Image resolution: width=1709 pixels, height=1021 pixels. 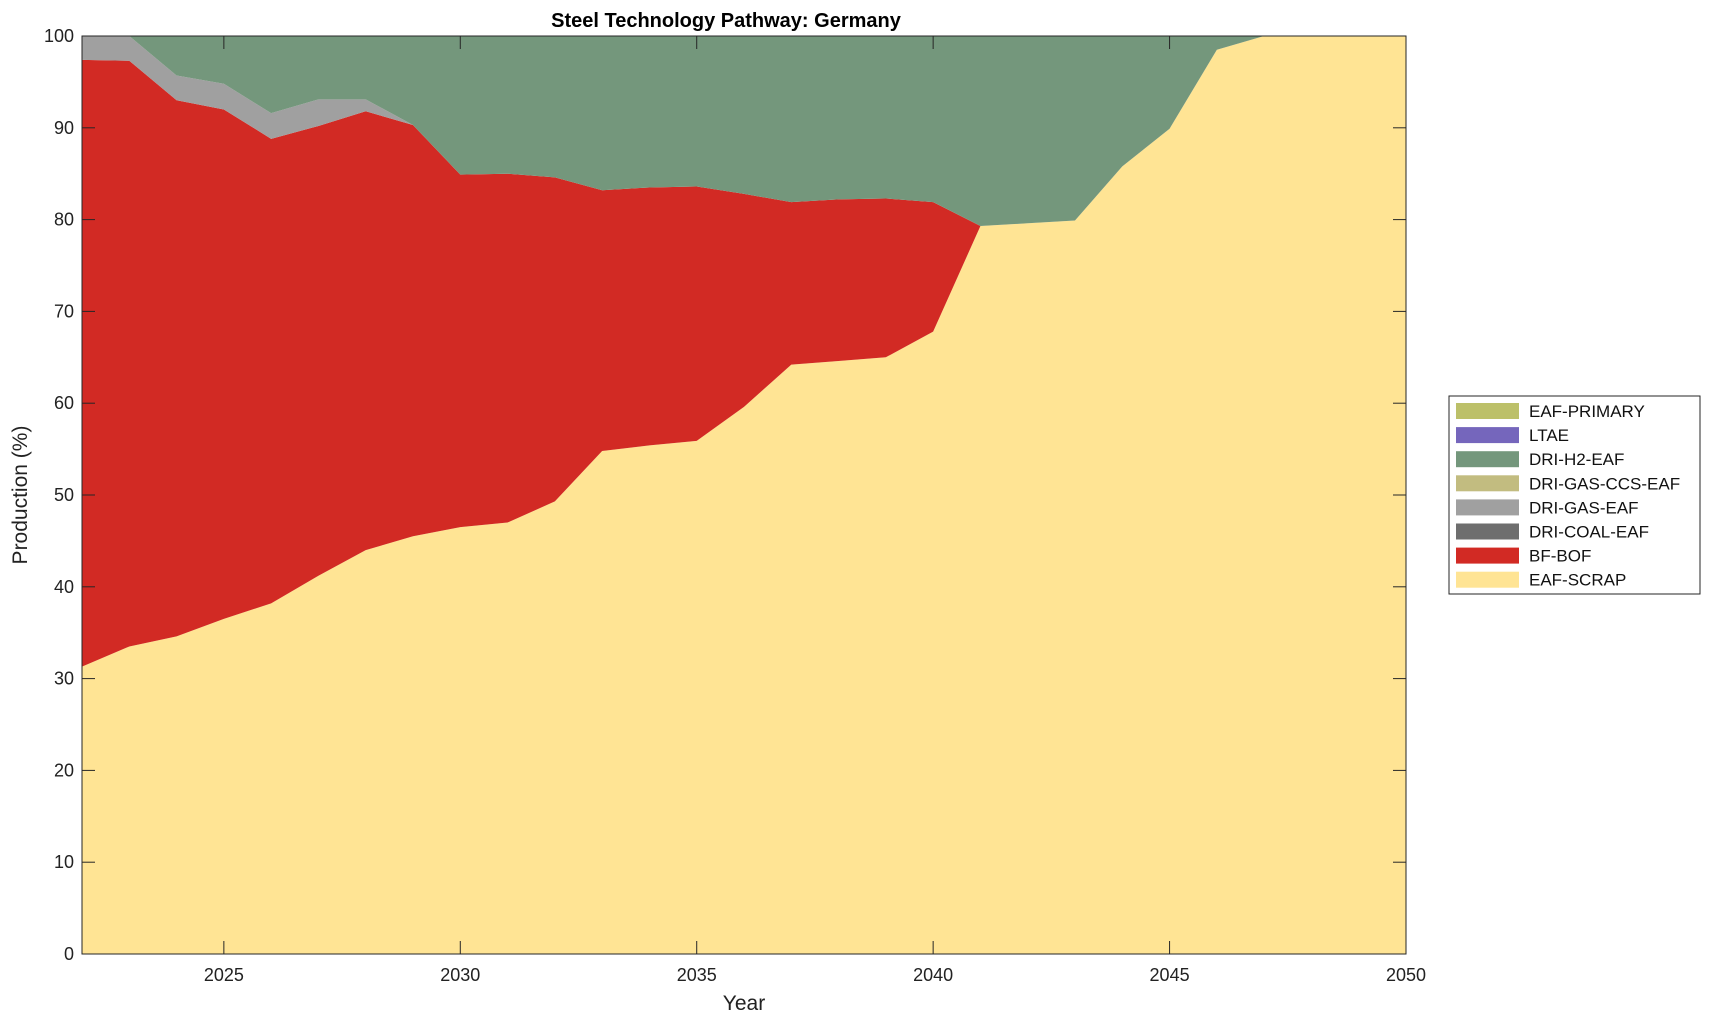 I want to click on x-axis-title: Year, so click(x=744, y=1003).